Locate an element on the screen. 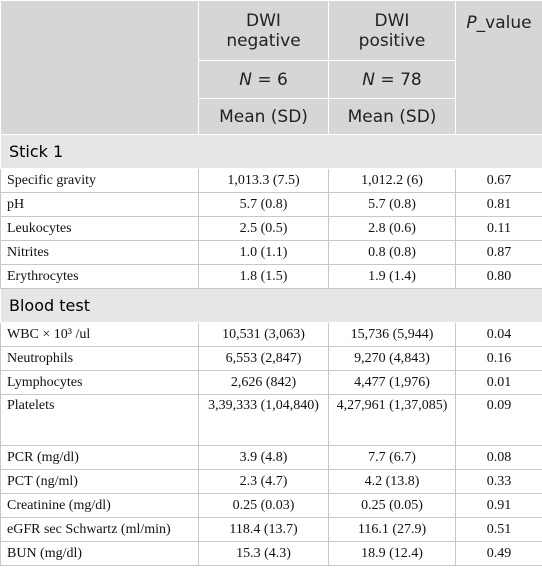 The image size is (542, 568). mean-sd: 18.9 (12.4) is located at coordinates (392, 553).